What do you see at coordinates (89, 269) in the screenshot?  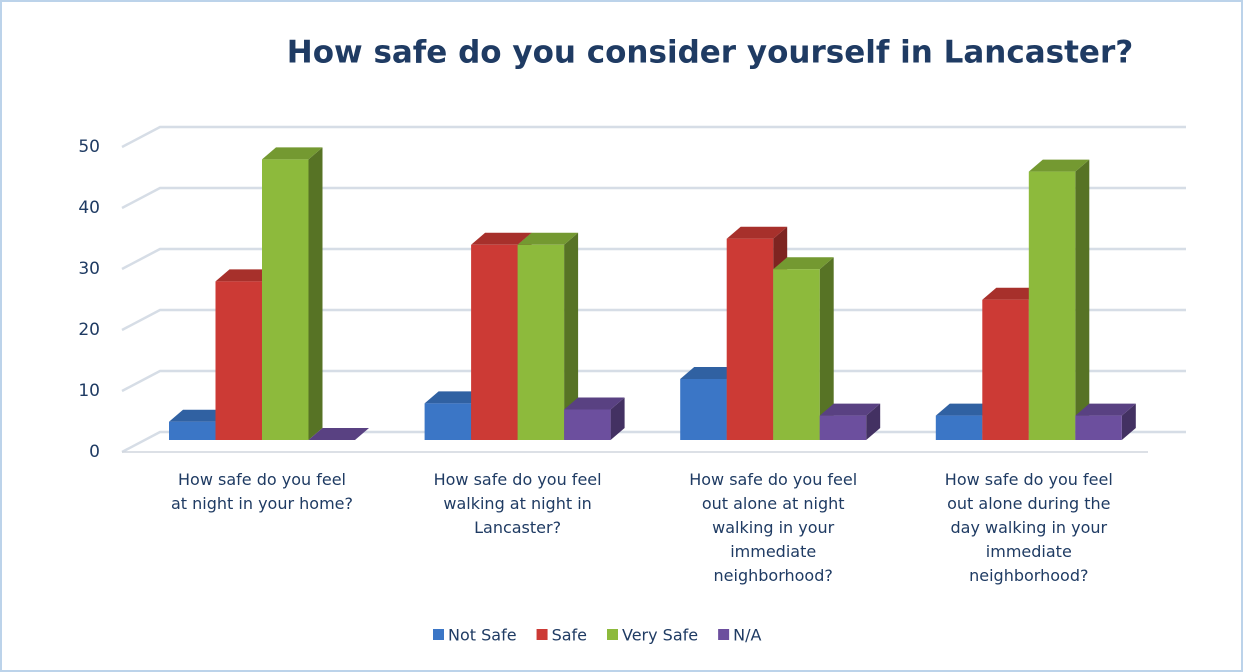 I see `y-tick-label: 30` at bounding box center [89, 269].